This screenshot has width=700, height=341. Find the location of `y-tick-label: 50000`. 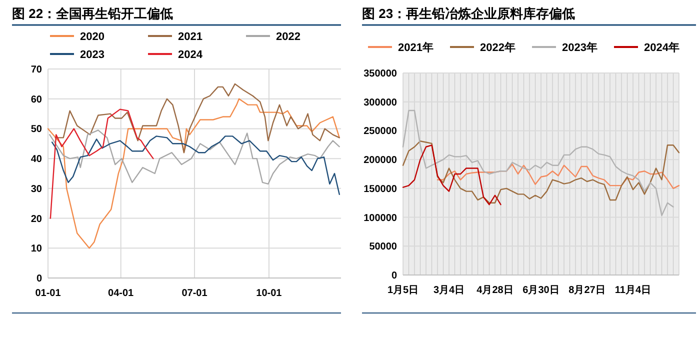

y-tick-label: 50000 is located at coordinates (383, 247).